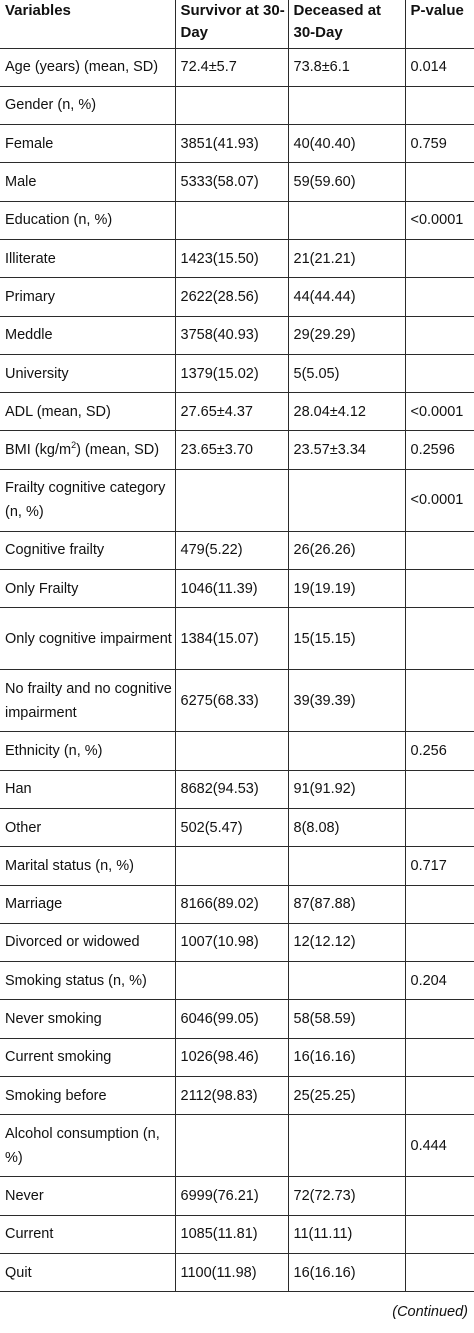 The width and height of the screenshot is (474, 1333). What do you see at coordinates (346, 258) in the screenshot?
I see `deceased-value: 21(21.21)` at bounding box center [346, 258].